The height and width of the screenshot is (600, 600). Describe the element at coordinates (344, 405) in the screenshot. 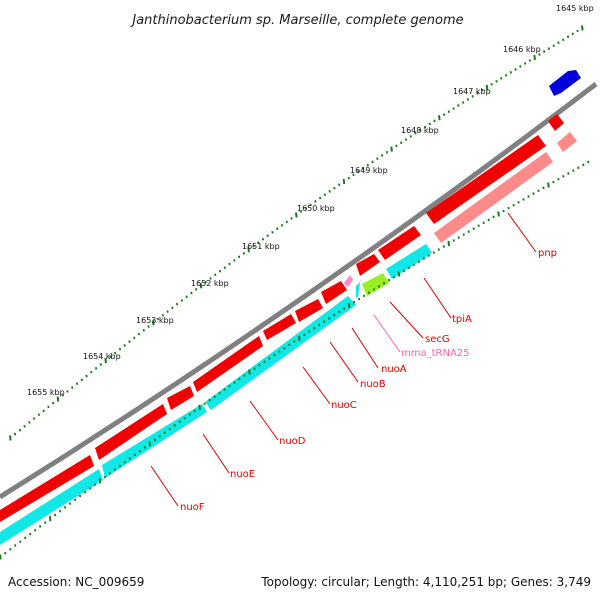

I see `gene-label-nuoC: nuoC` at that location.